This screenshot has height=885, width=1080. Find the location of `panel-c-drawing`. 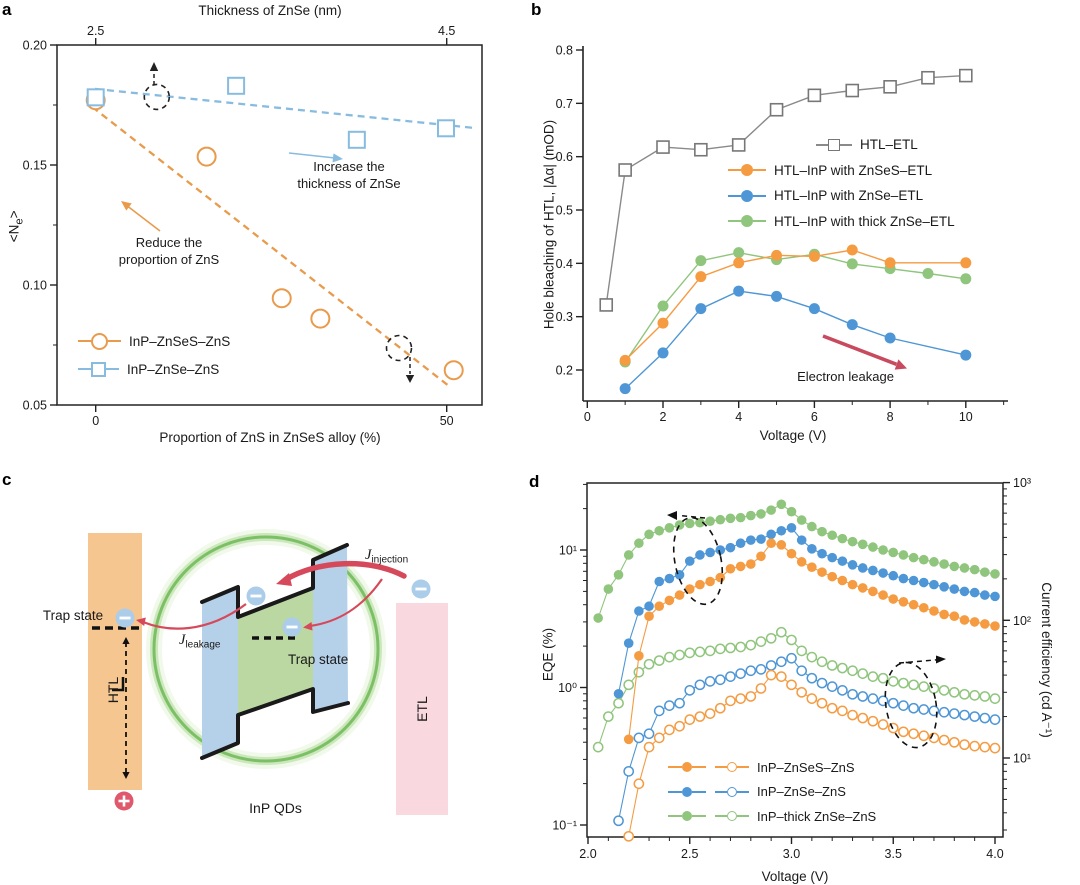

panel-c-drawing is located at coordinates (268, 672).